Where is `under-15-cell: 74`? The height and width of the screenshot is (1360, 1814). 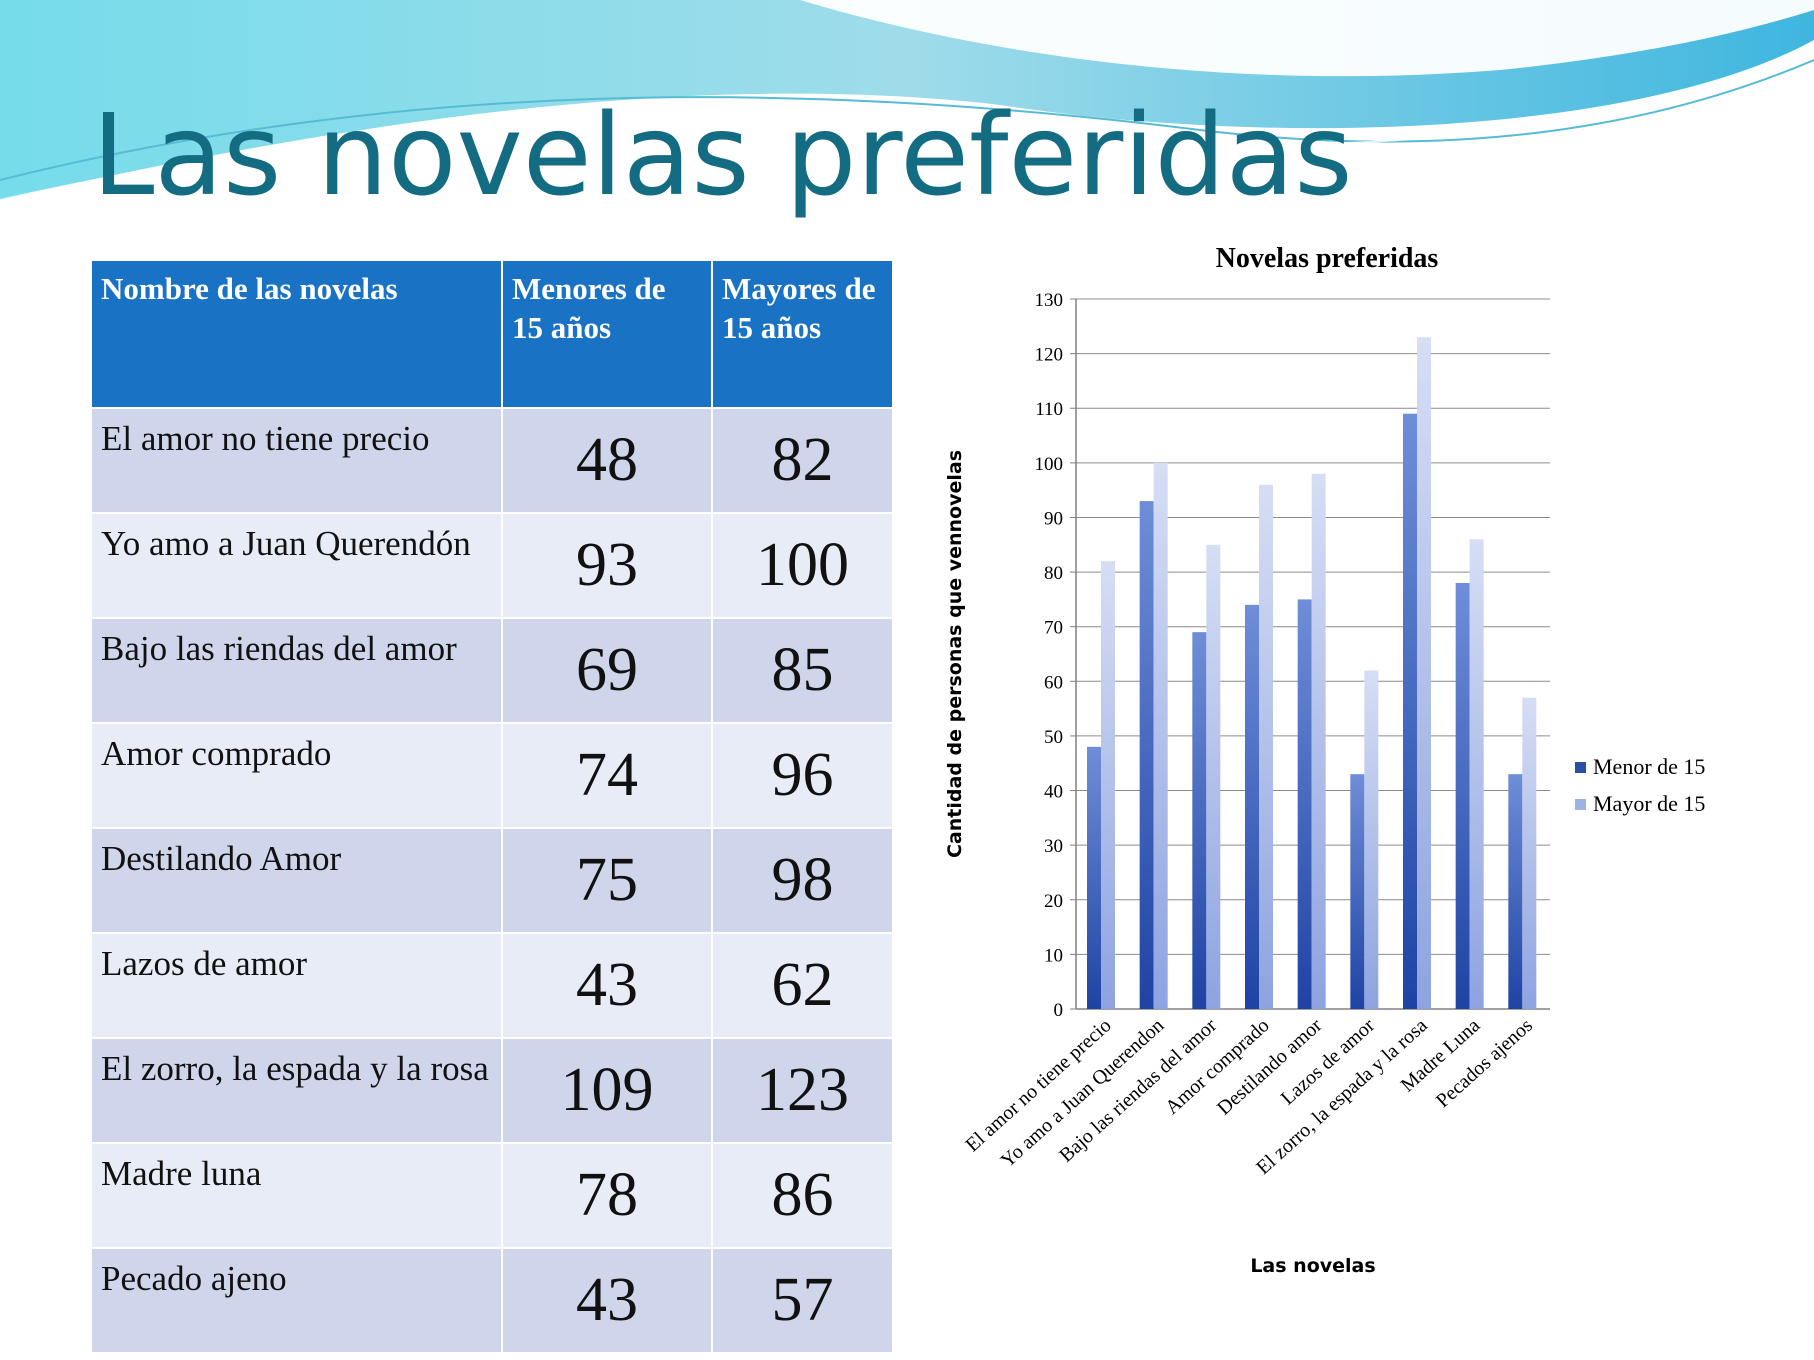 under-15-cell: 74 is located at coordinates (607, 775).